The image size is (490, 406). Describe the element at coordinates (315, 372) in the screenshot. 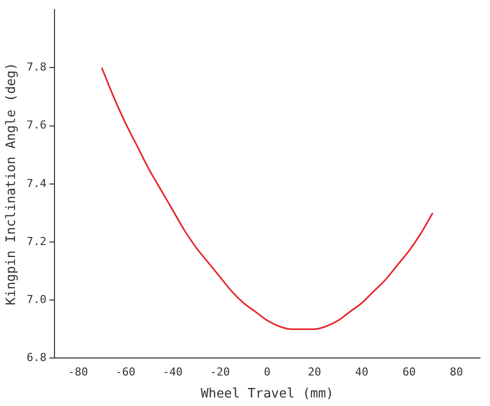

I see `x-tick-label: 20` at that location.